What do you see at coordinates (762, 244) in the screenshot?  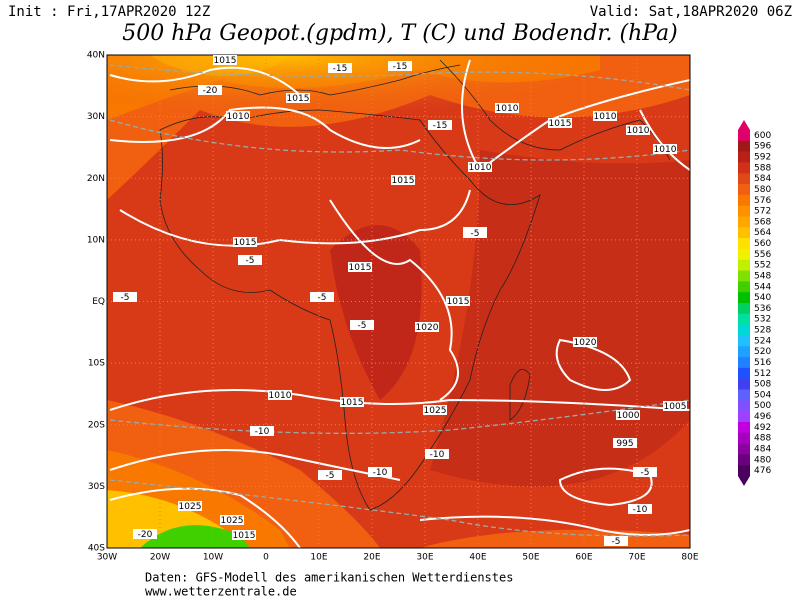 I see `colorbar-label: 560` at bounding box center [762, 244].